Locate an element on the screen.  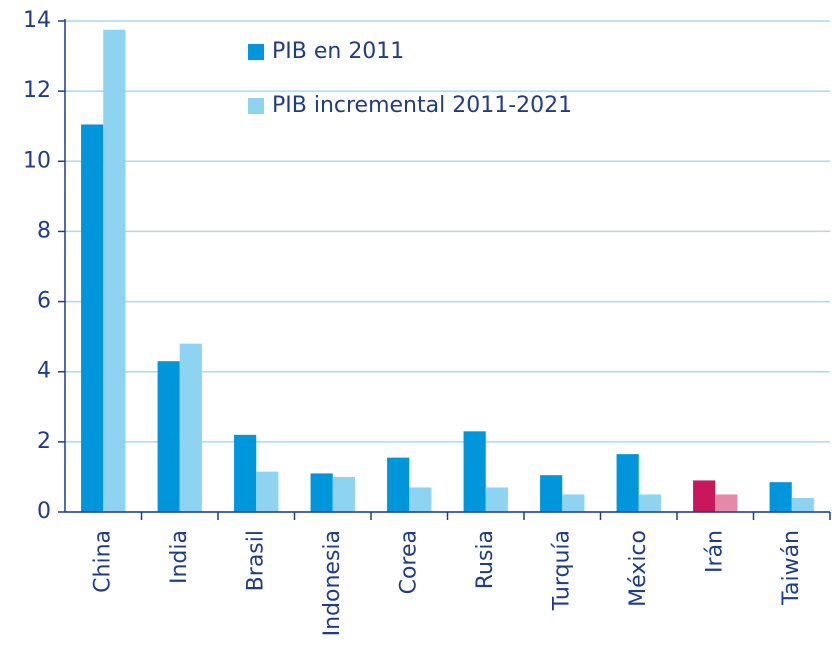
x-tick-label: India is located at coordinates (179, 557).